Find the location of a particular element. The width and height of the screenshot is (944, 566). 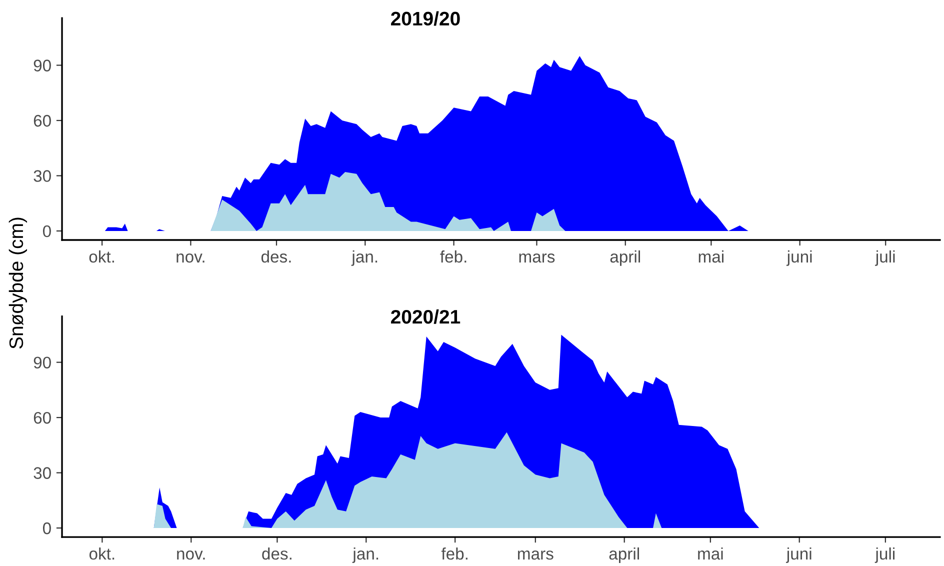

y-axis-title: Snødybde (cm) is located at coordinates (17, 283).